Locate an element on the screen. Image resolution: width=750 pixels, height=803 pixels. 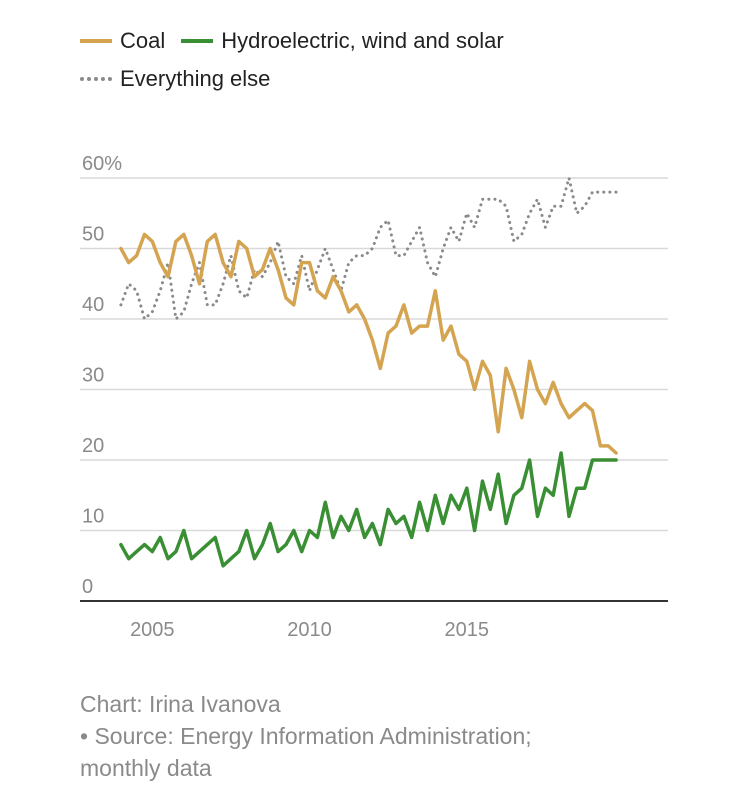
x-tick-label-2015: 2015 is located at coordinates (467, 630).